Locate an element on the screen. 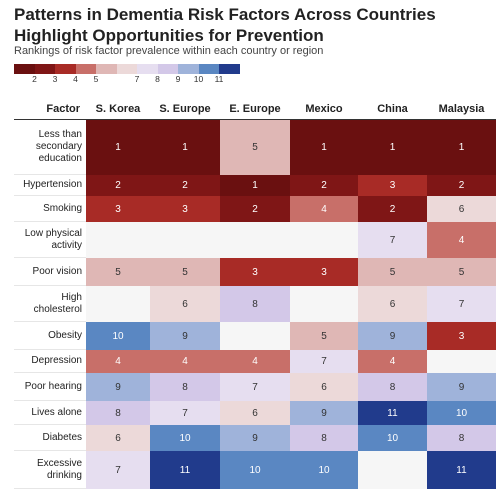 This screenshot has width=500, height=490. row-label: High cholesterol is located at coordinates (50, 304).